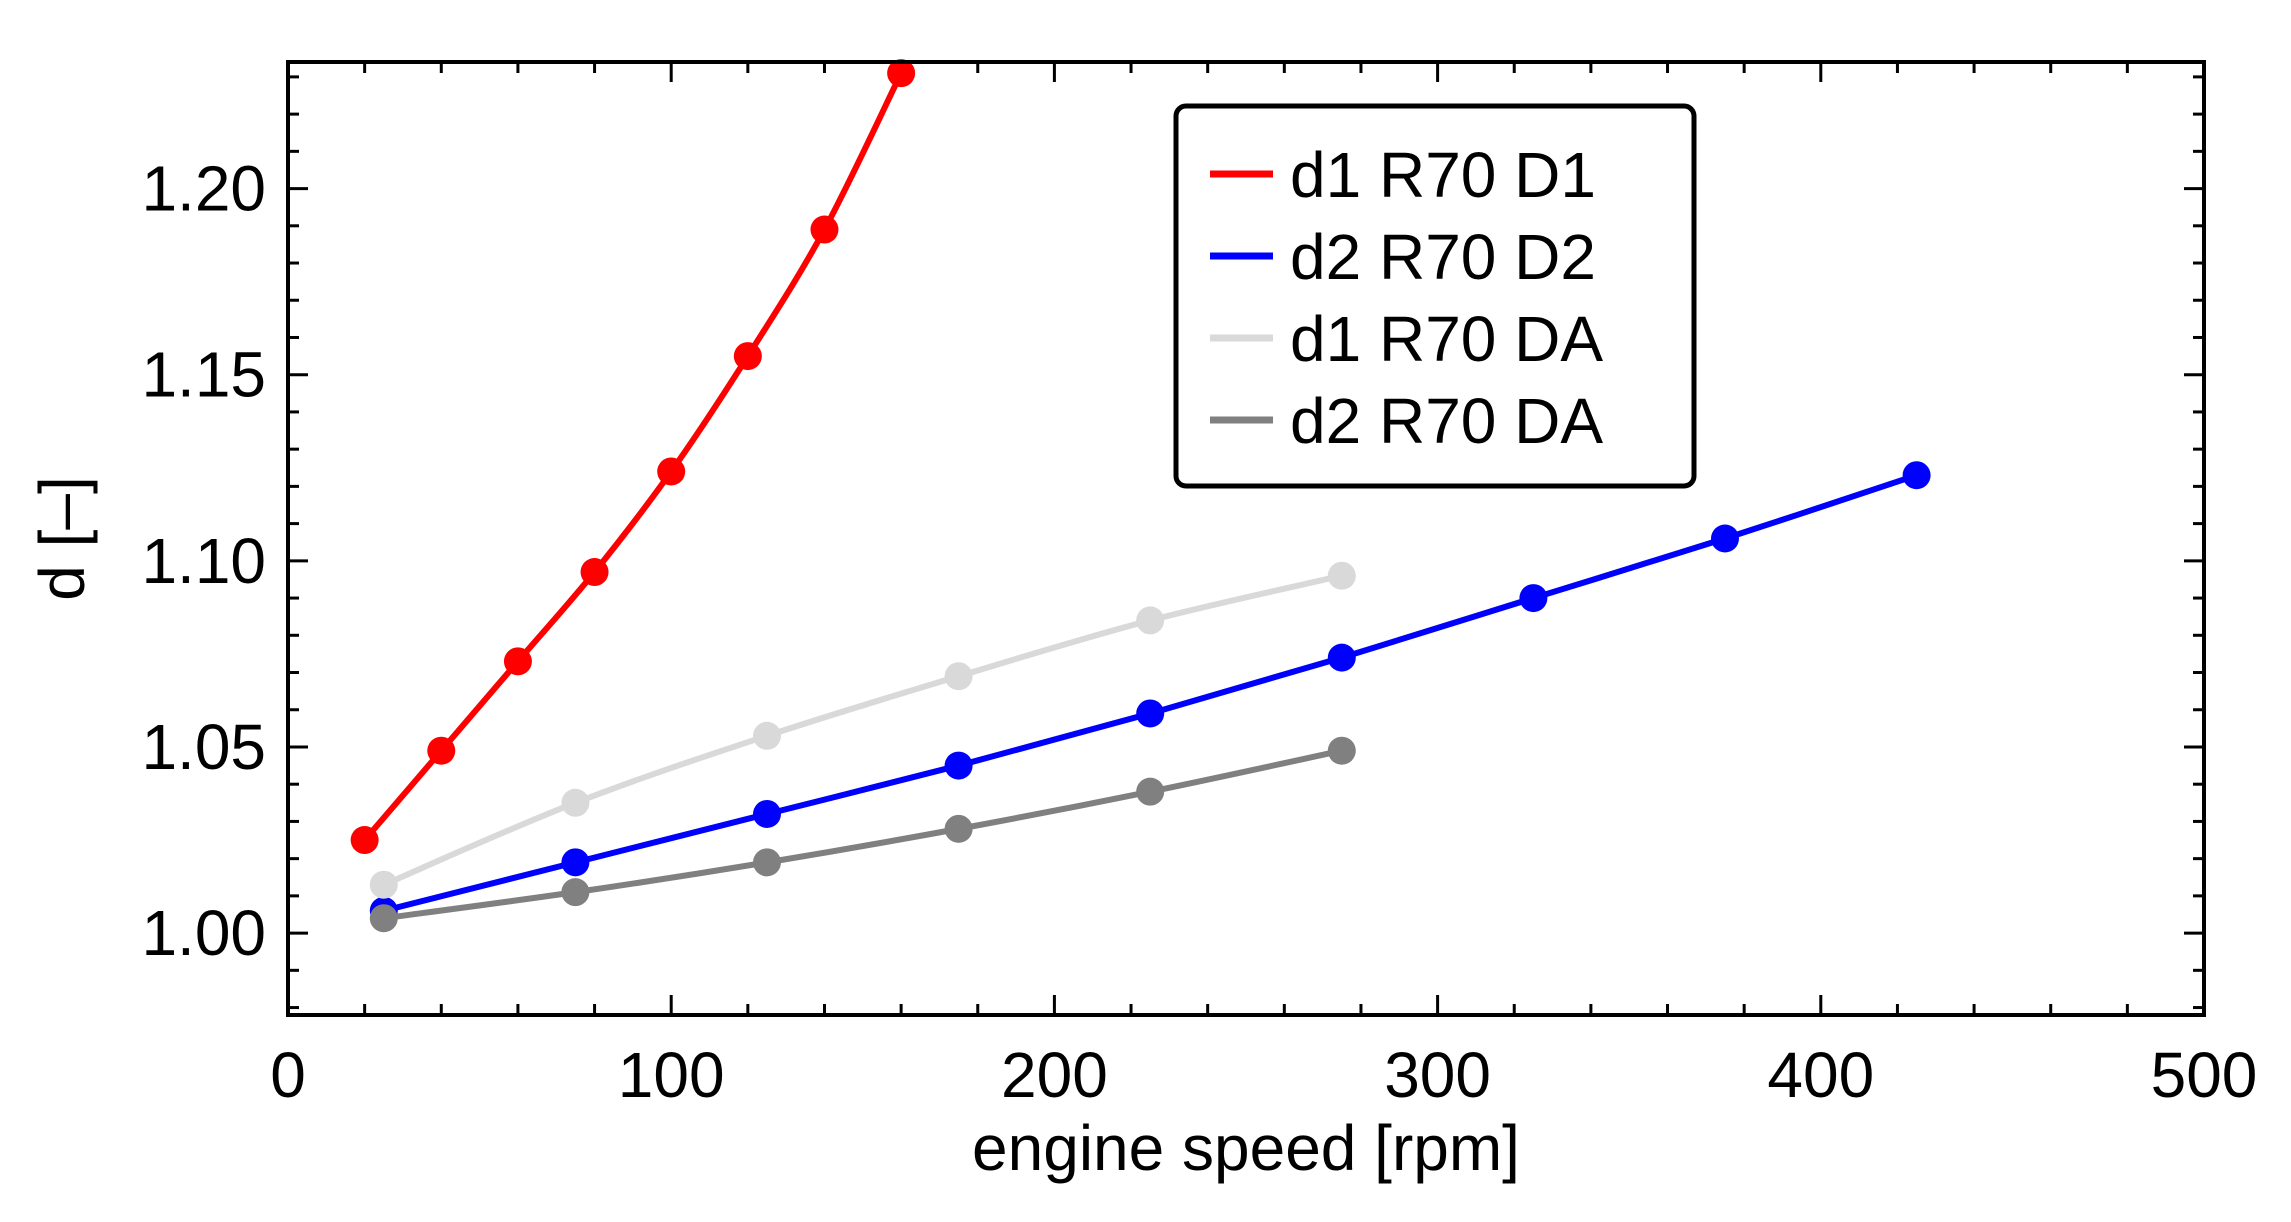  Describe the element at coordinates (203, 933) in the screenshot. I see `y-tick-label: 1.00` at that location.